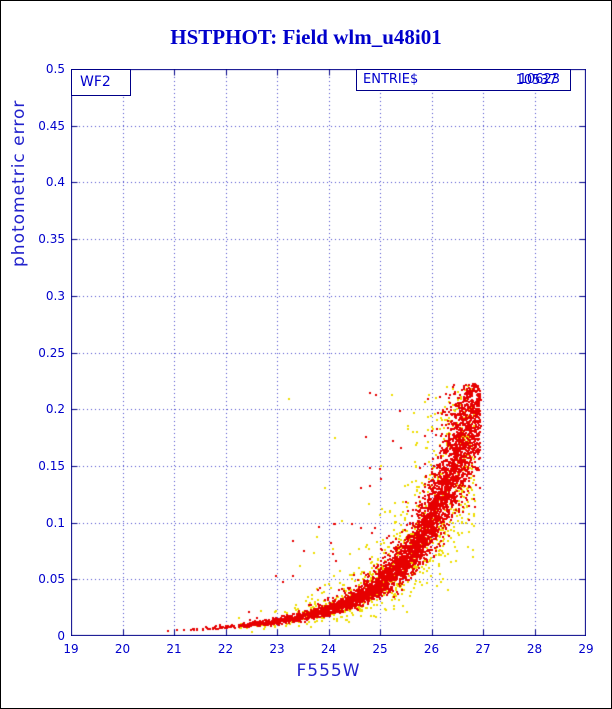 This screenshot has width=612, height=709. Describe the element at coordinates (174, 649) in the screenshot. I see `x-tick-label: 21` at that location.